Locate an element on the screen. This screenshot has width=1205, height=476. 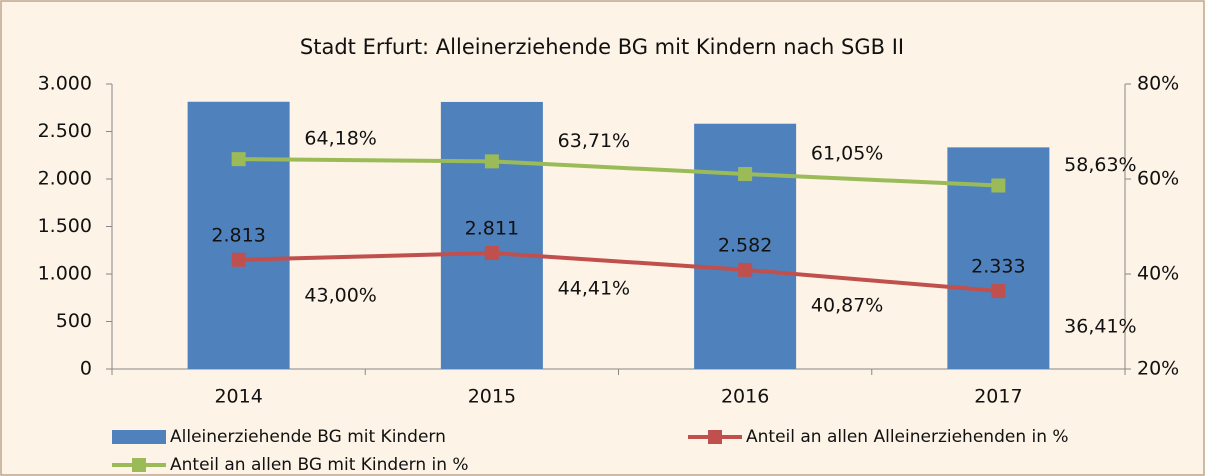
y2-tick-label: 80% is located at coordinates (1158, 84).